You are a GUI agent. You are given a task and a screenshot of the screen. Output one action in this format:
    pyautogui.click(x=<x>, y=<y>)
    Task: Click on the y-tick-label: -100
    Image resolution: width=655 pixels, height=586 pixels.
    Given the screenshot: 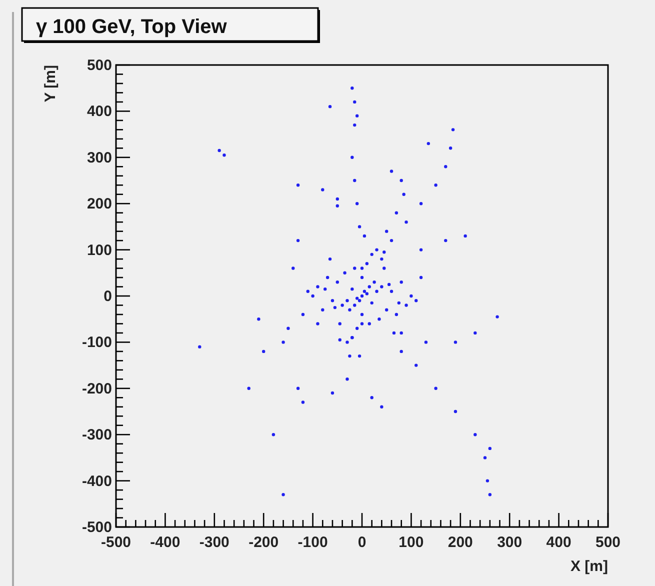 What is the action you would take?
    pyautogui.click(x=97, y=343)
    